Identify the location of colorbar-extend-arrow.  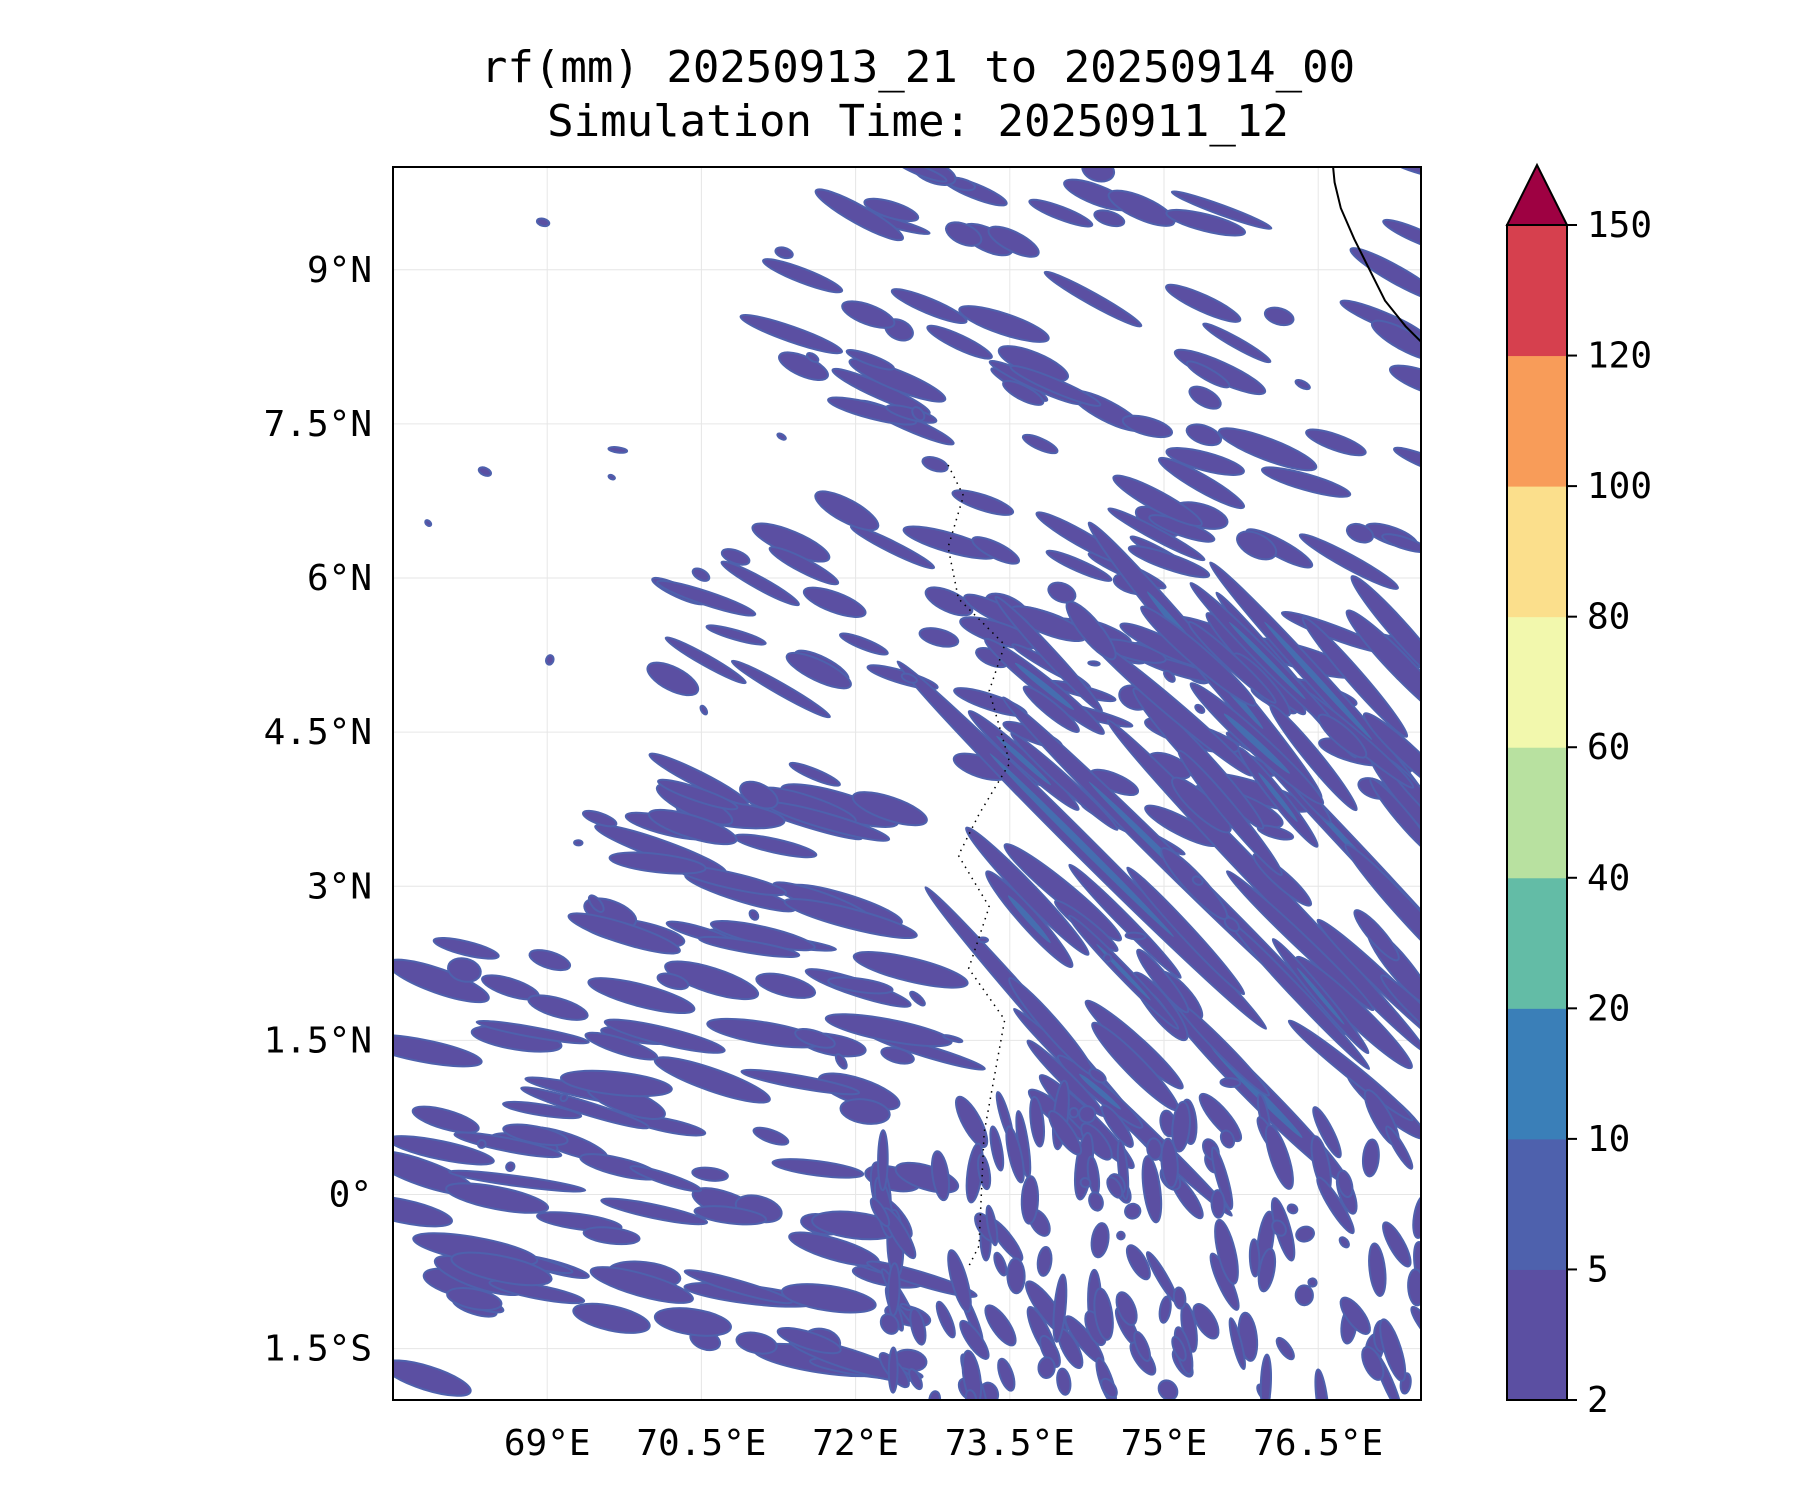
(1537, 194).